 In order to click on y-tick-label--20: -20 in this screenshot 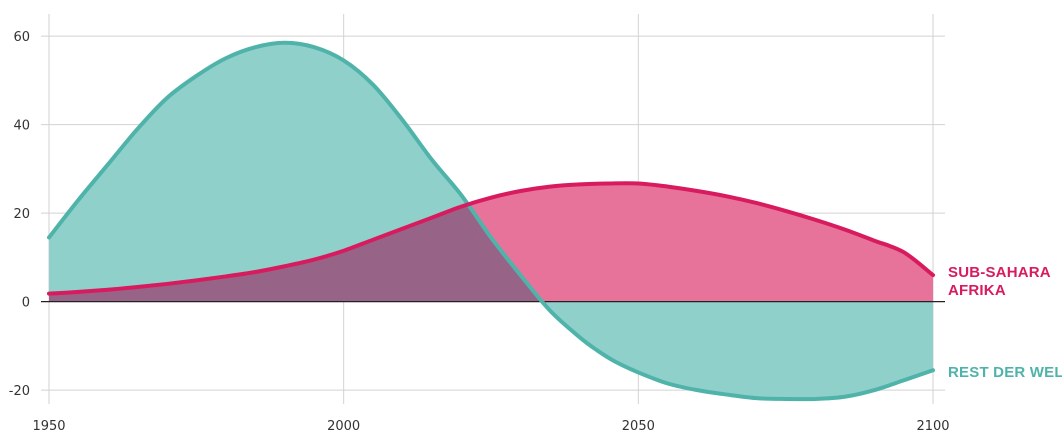, I will do `click(19, 391)`.